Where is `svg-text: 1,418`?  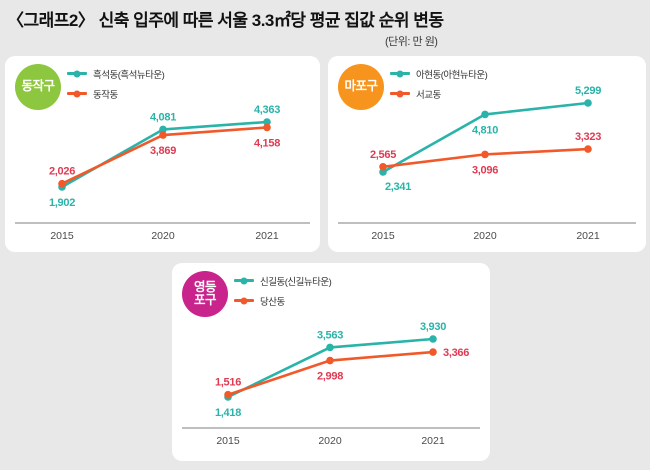
svg-text: 1,418 is located at coordinates (228, 413).